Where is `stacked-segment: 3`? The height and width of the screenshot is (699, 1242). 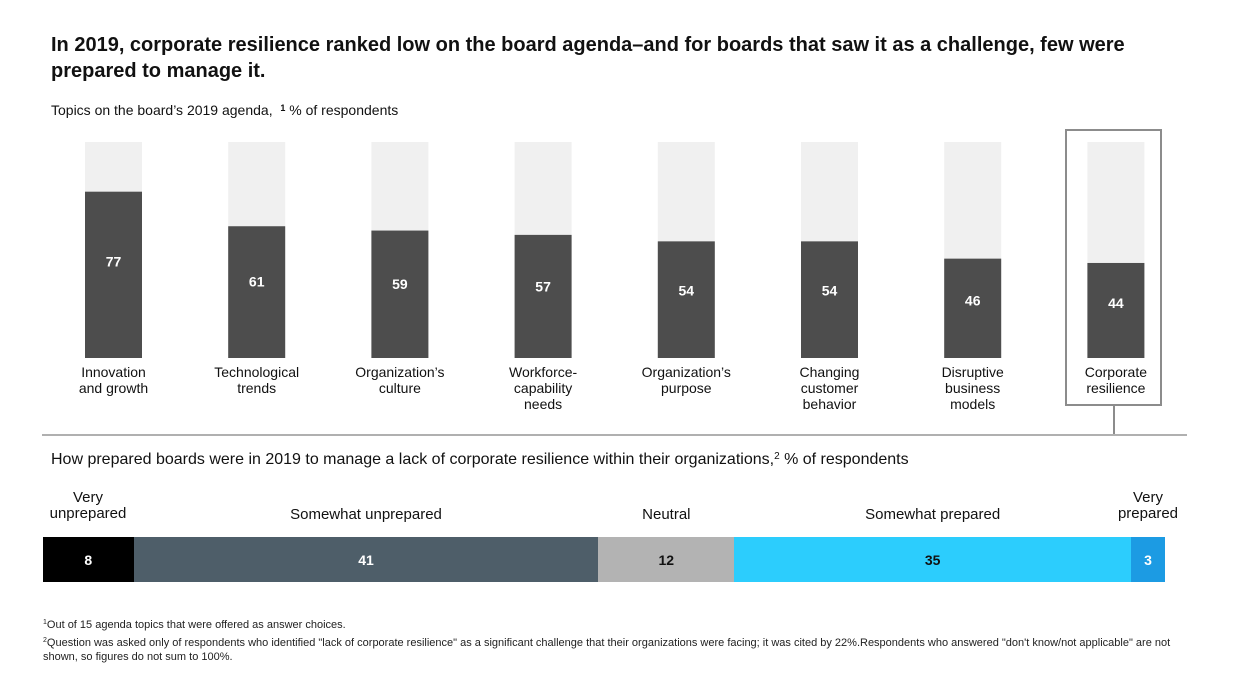 stacked-segment: 3 is located at coordinates (1147, 559).